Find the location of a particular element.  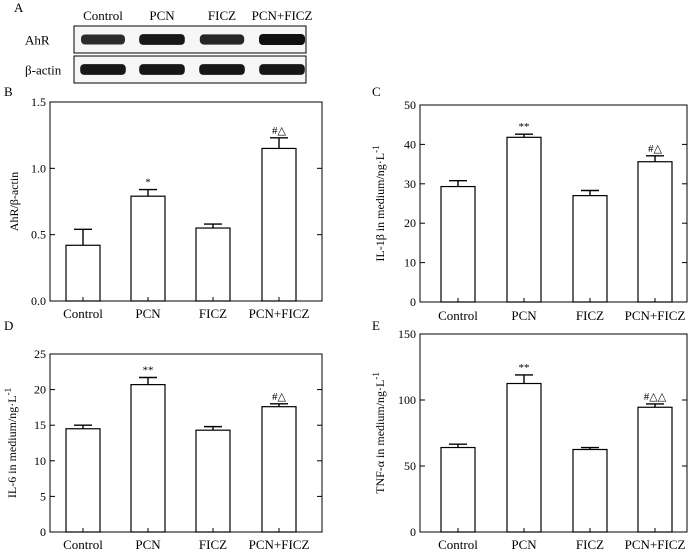

y-tick-label: 15 is located at coordinates (40, 425).